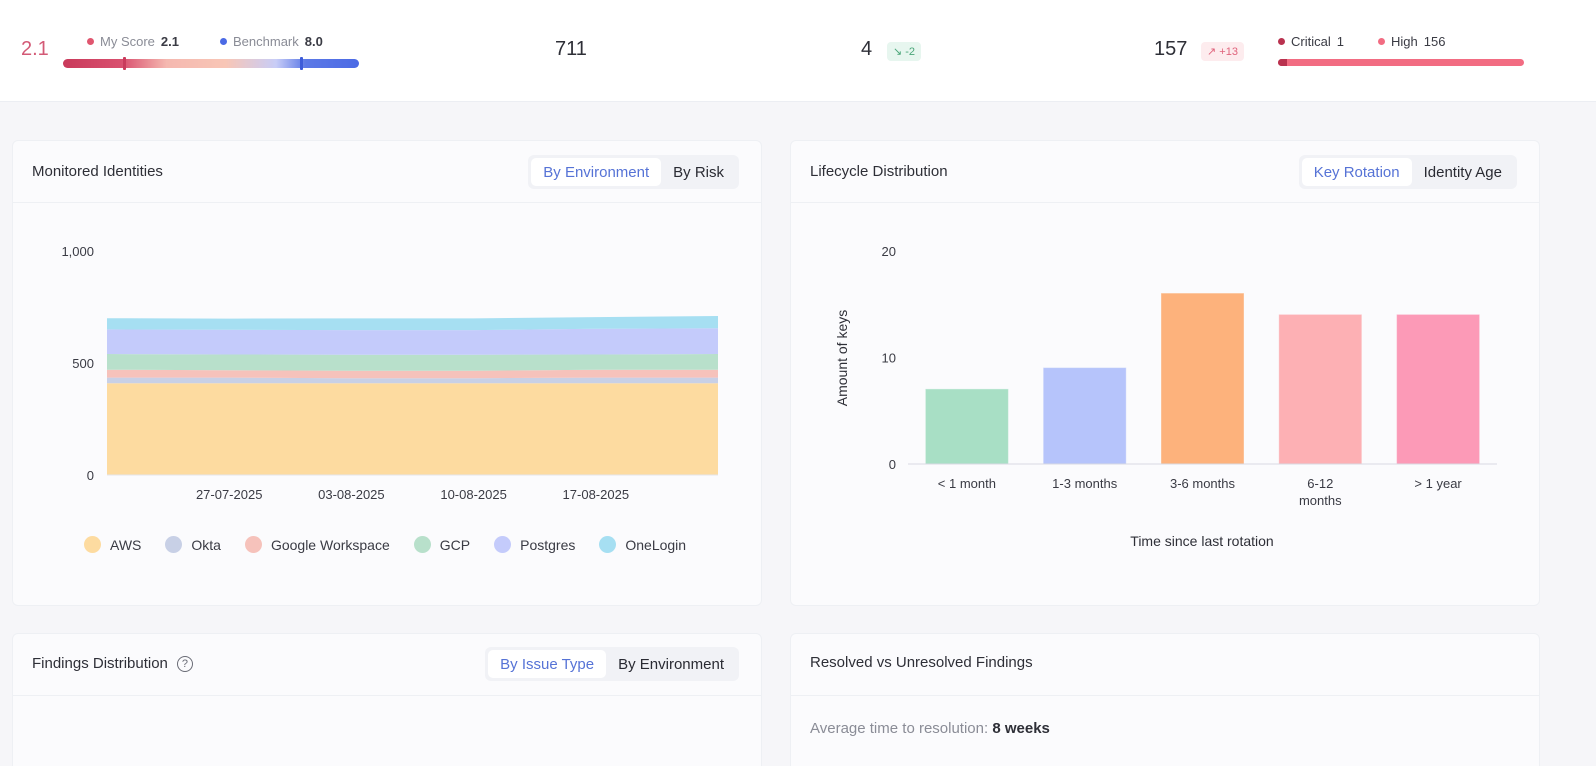 This screenshot has height=766, width=1596. Describe the element at coordinates (1438, 483) in the screenshot. I see `x-tick-label: > 1 year` at that location.